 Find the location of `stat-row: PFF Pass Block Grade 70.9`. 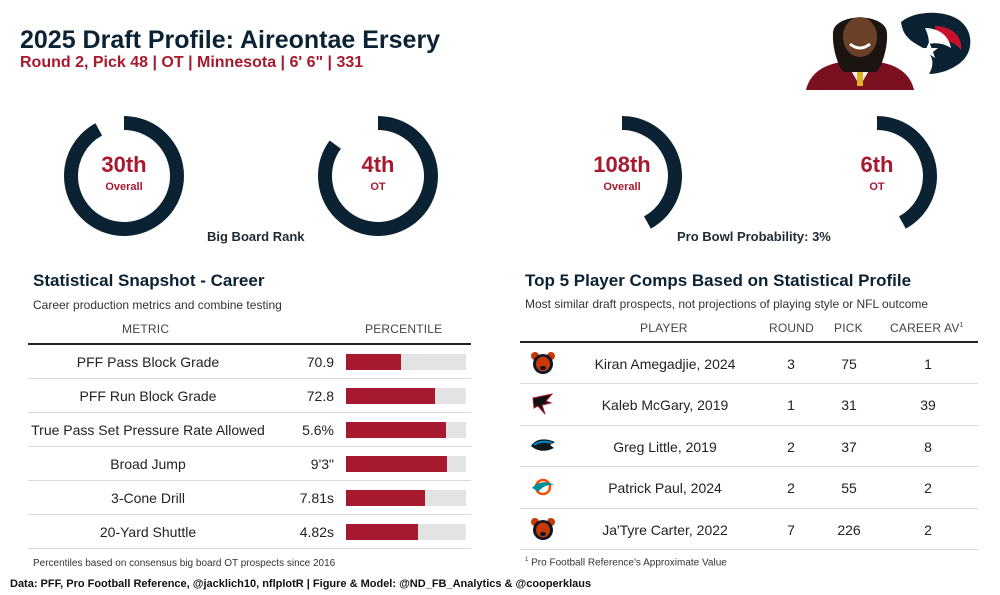

stat-row: PFF Pass Block Grade 70.9 is located at coordinates (249, 362).